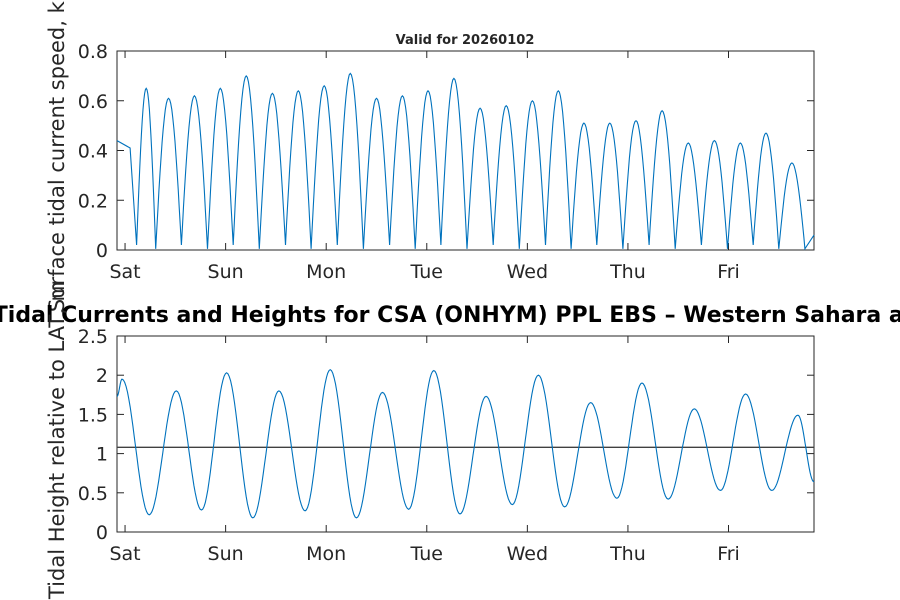 The image size is (900, 600). I want to click on height-ytick-label: 1, so click(102, 455).